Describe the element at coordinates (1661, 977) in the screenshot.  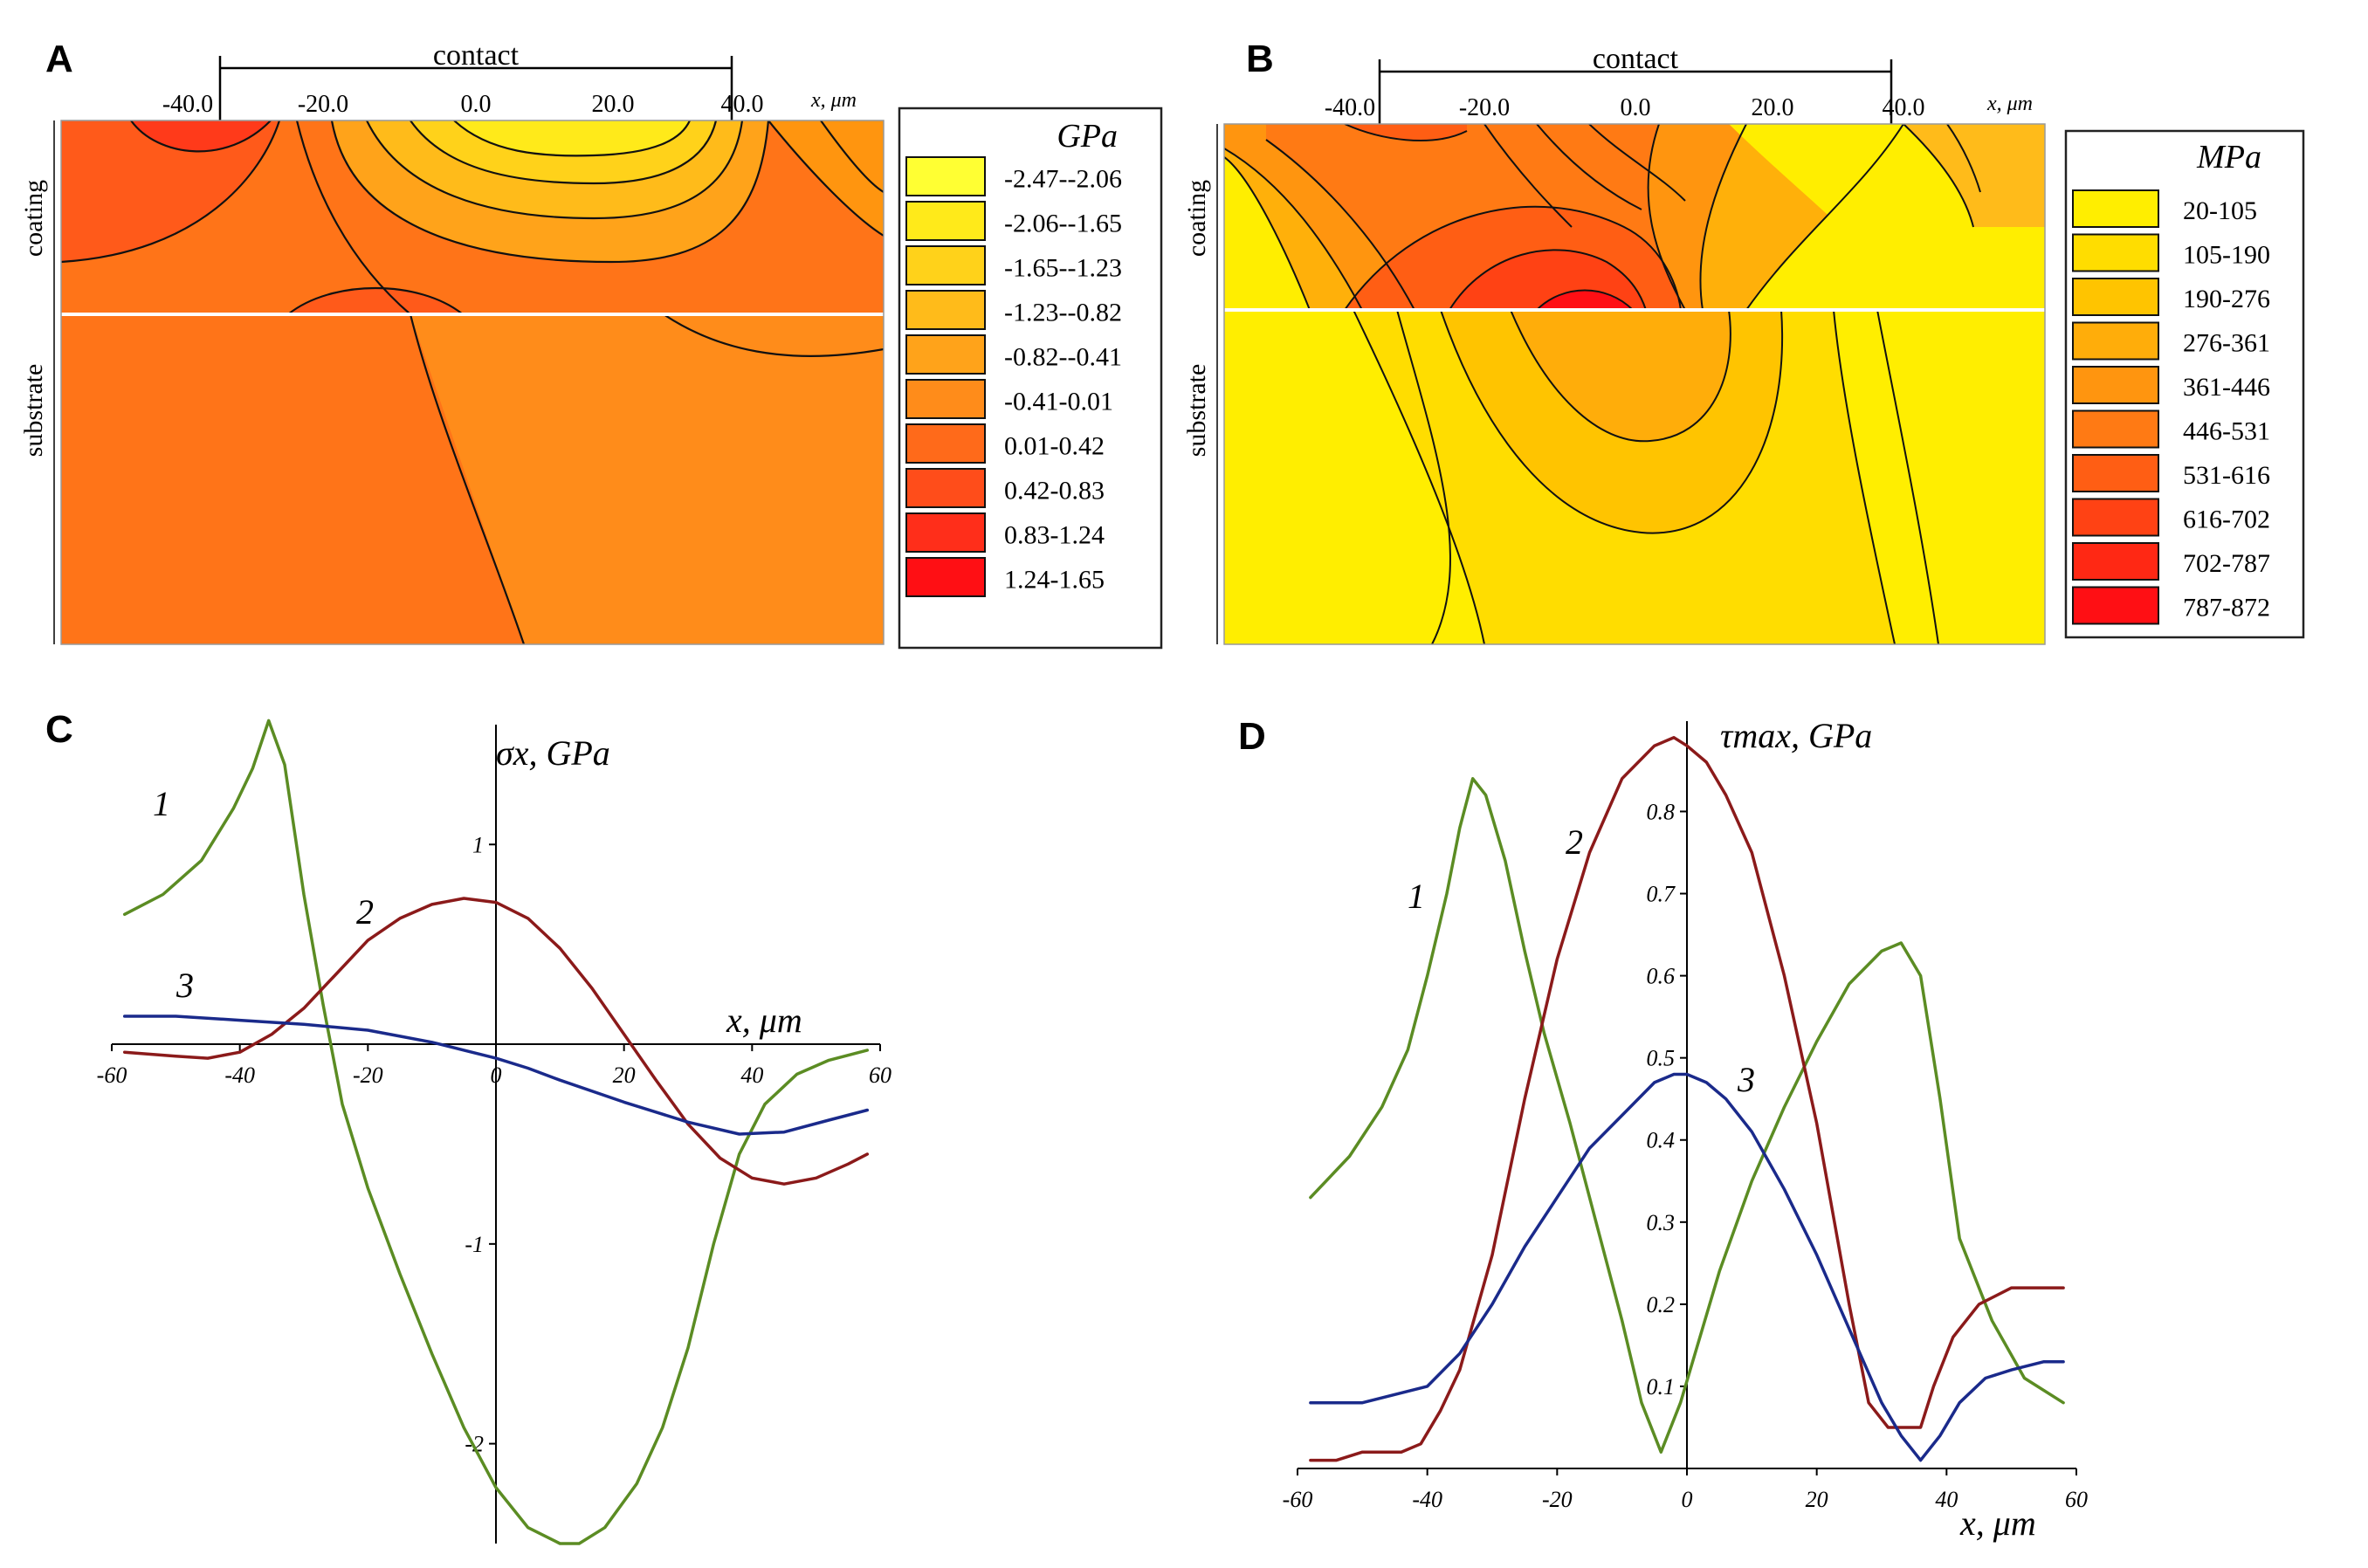
I see `chart-d-y-tick-5: 0.6` at that location.